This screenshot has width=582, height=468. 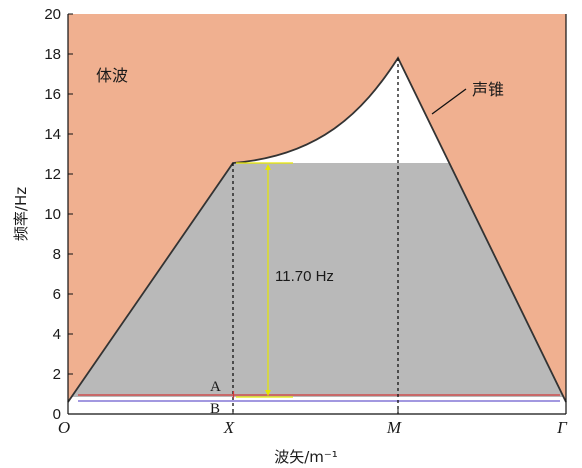 I want to click on x-tick-label-3: Γ, so click(x=562, y=427).